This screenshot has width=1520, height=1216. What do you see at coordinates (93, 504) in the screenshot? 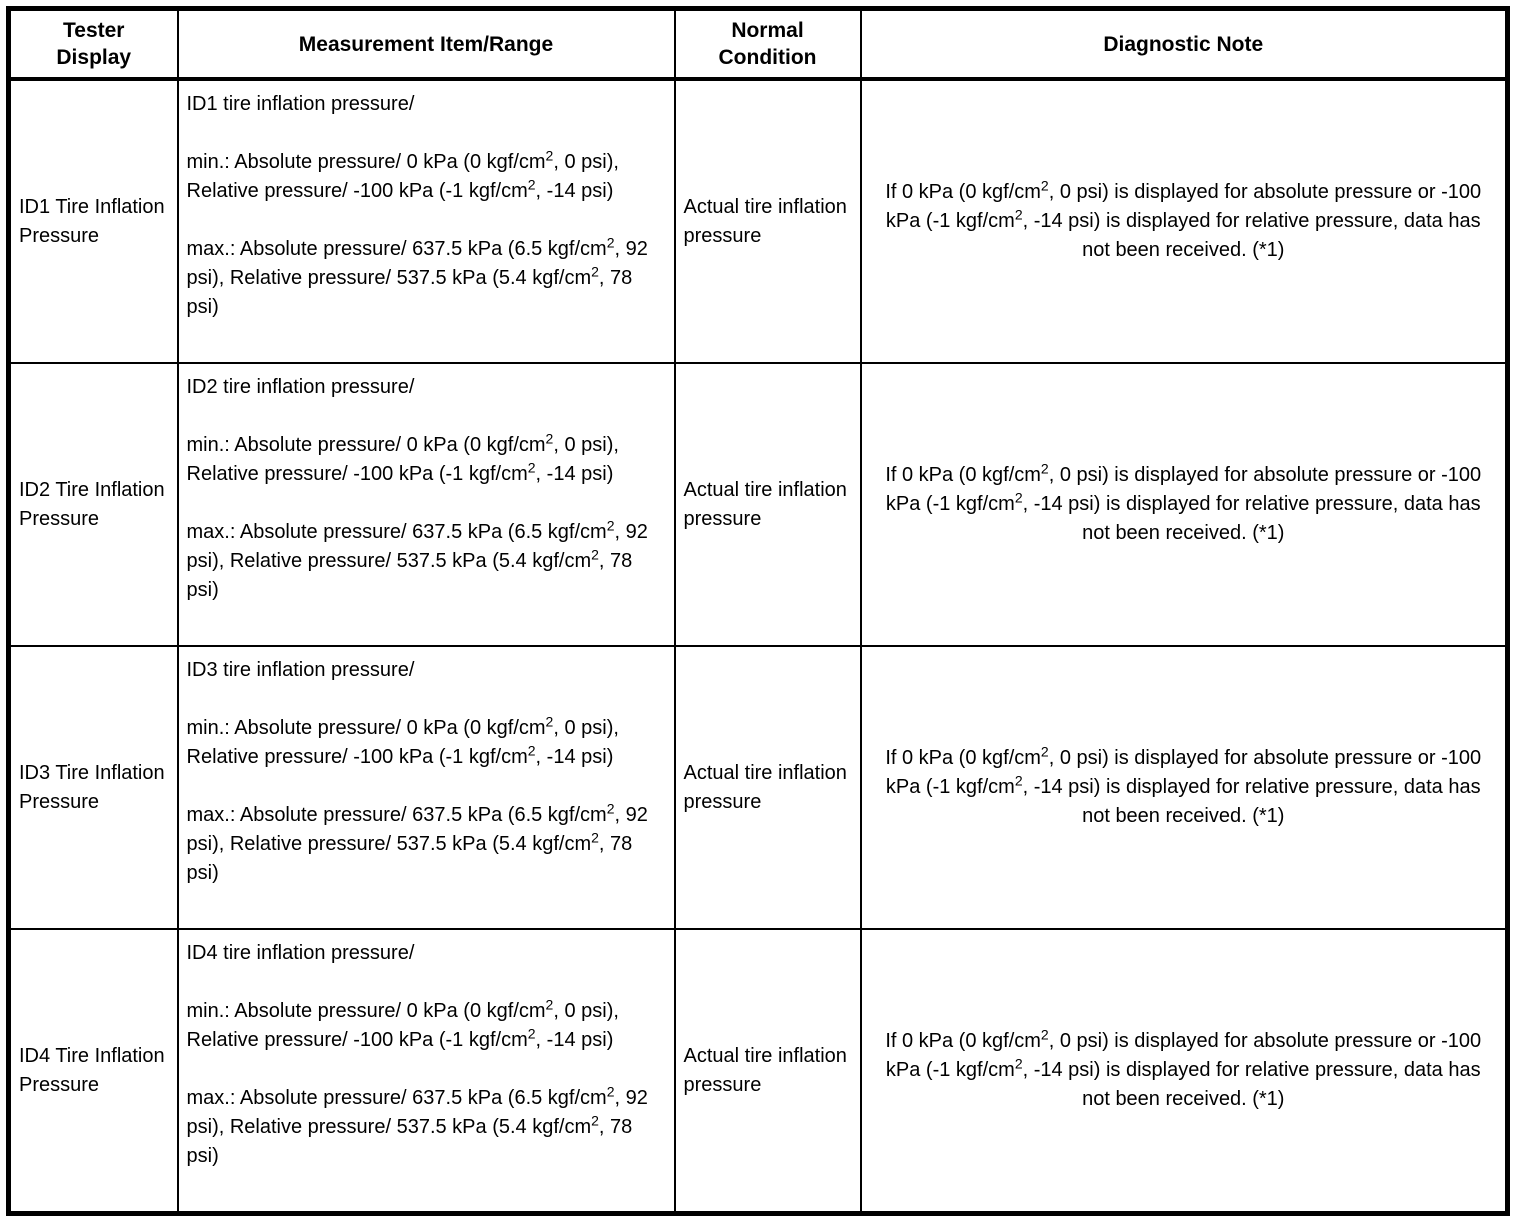
I see `tester-display-cell: ID2 Tire Inflation Pressure` at bounding box center [93, 504].